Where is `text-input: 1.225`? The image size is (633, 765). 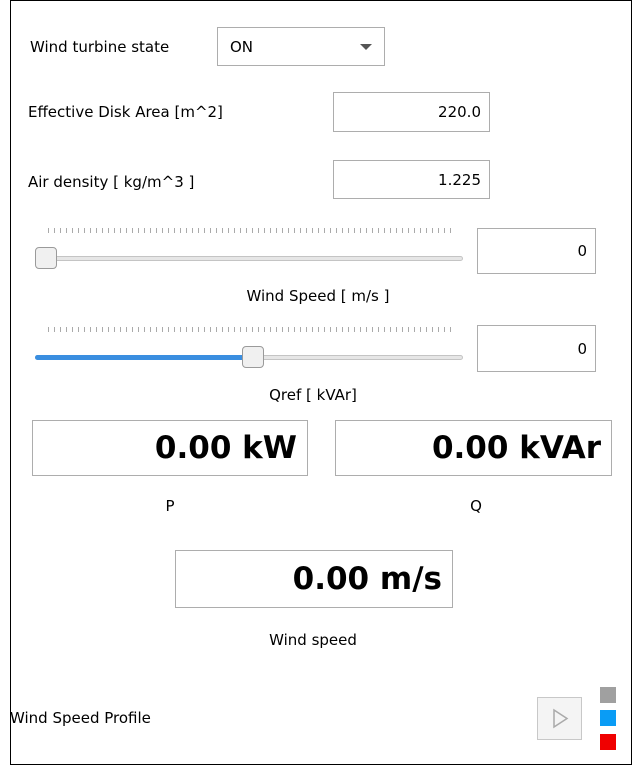 text-input: 1.225 is located at coordinates (411, 179).